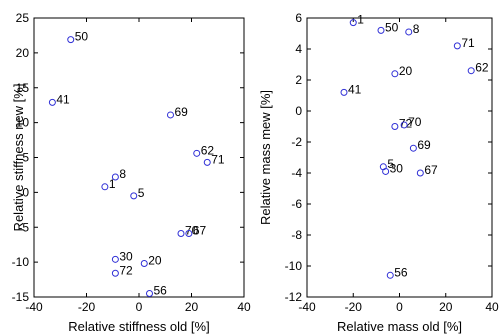  I want to click on x-axis-title: Relative stiffness old [%], so click(138, 326).